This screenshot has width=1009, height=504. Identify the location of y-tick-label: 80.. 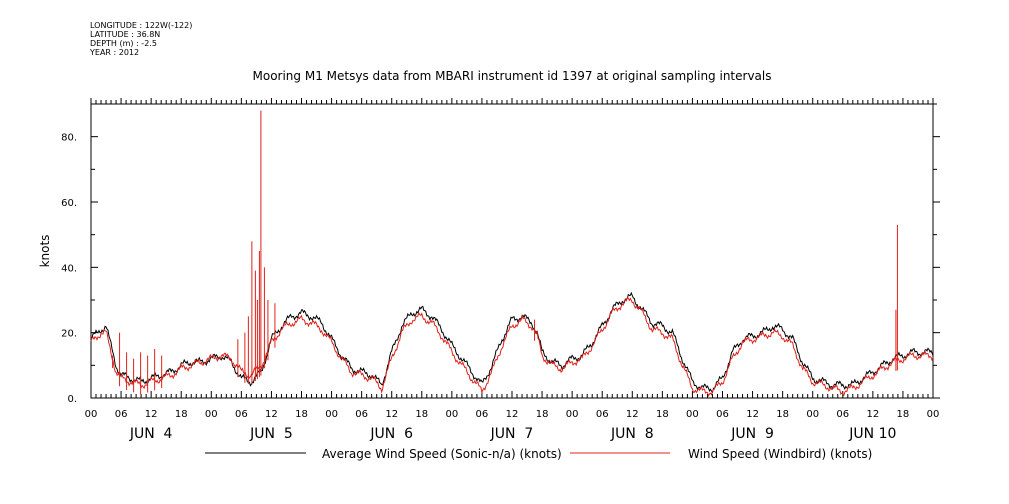
(69, 138).